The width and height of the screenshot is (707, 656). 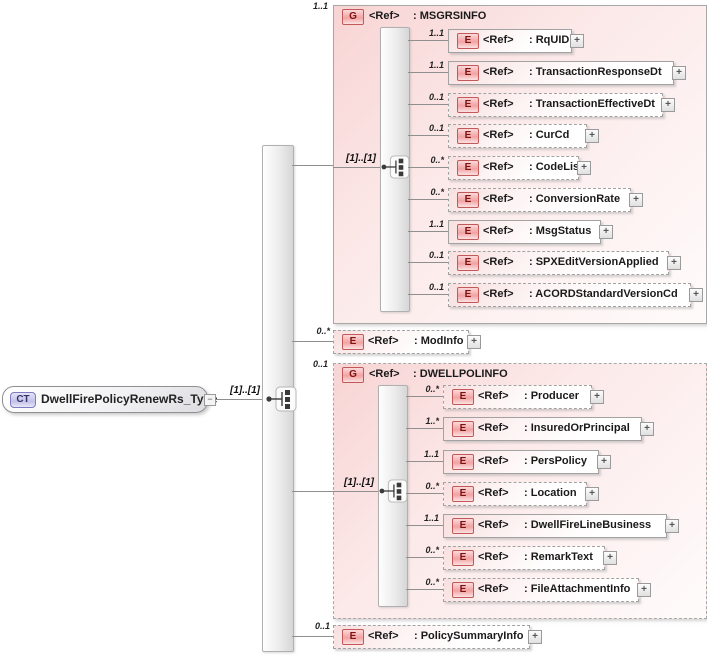 I want to click on group-header-msgrsinfo: G <Ref> : MSGRSINFO, so click(x=519, y=17).